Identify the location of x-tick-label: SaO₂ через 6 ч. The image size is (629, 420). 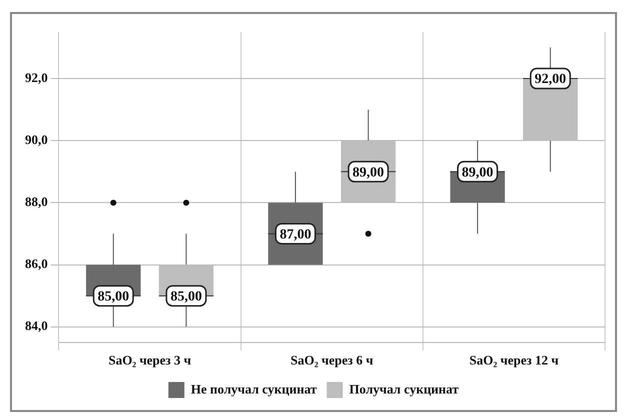
(332, 360).